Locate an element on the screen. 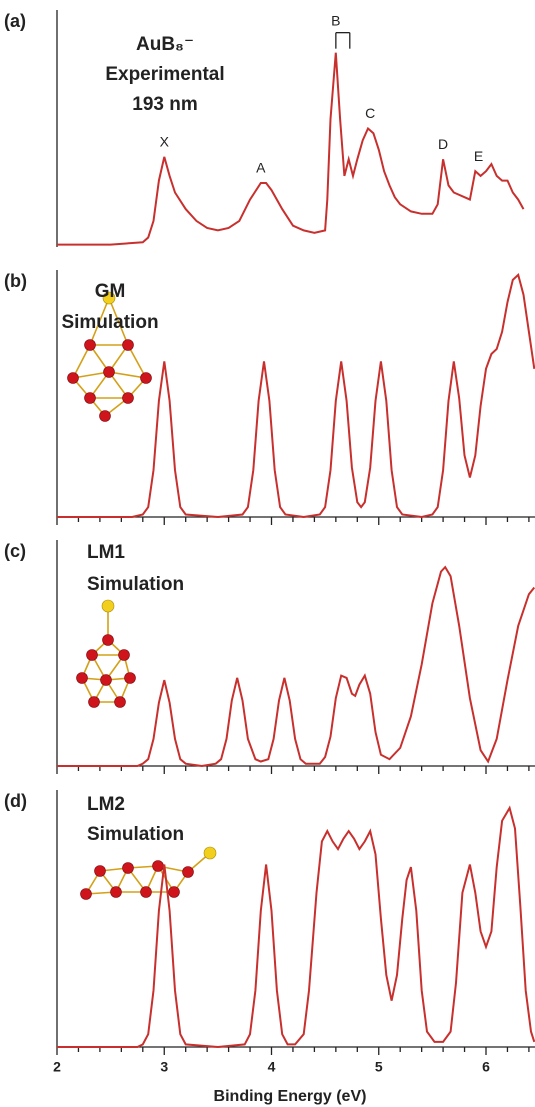 The height and width of the screenshot is (1107, 535). panel-label: (a) is located at coordinates (15, 21).